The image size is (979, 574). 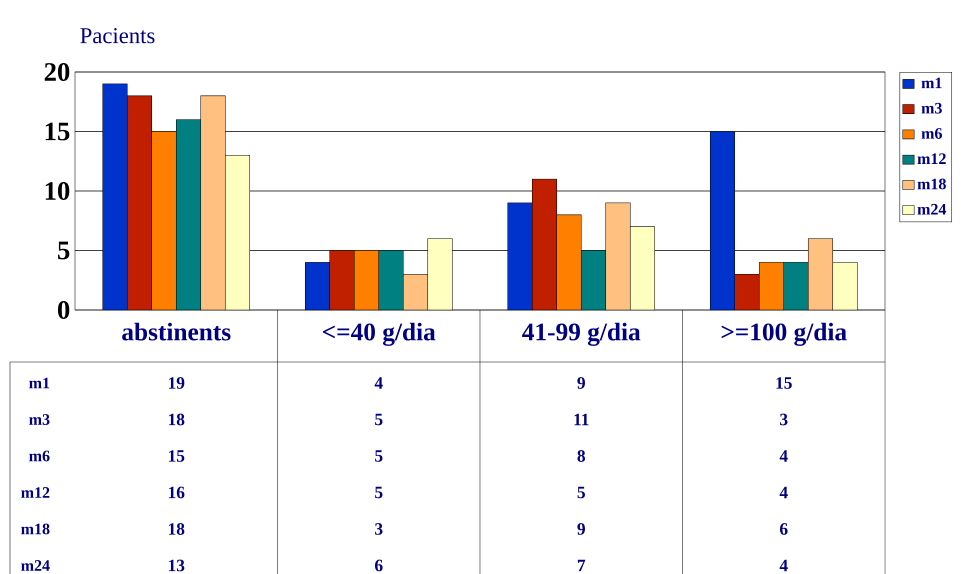 What do you see at coordinates (176, 331) in the screenshot?
I see `x-tick-label: abstinents` at bounding box center [176, 331].